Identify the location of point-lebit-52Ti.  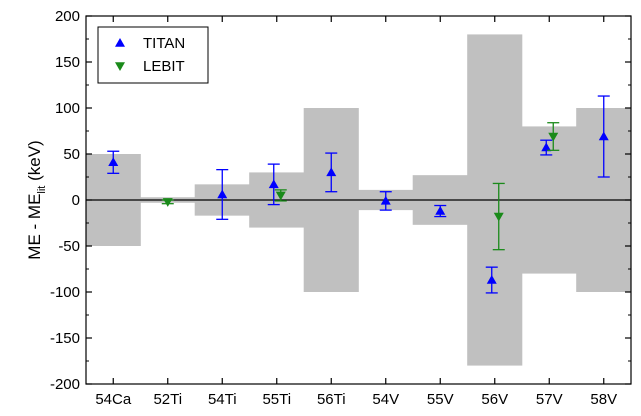
(167, 202).